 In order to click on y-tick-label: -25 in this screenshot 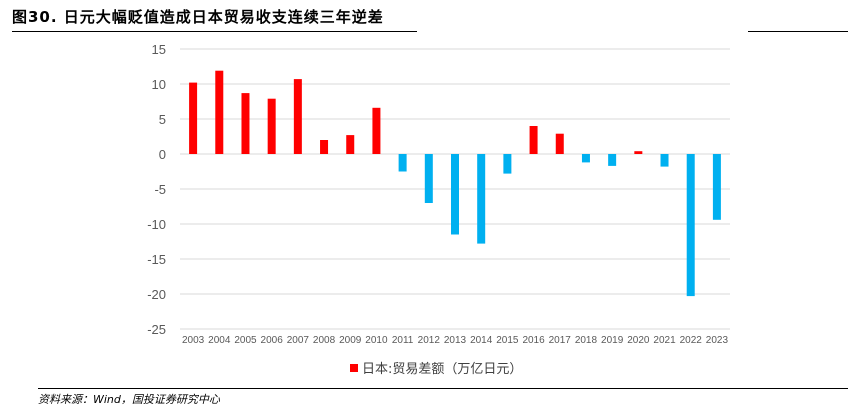, I will do `click(156, 329)`.